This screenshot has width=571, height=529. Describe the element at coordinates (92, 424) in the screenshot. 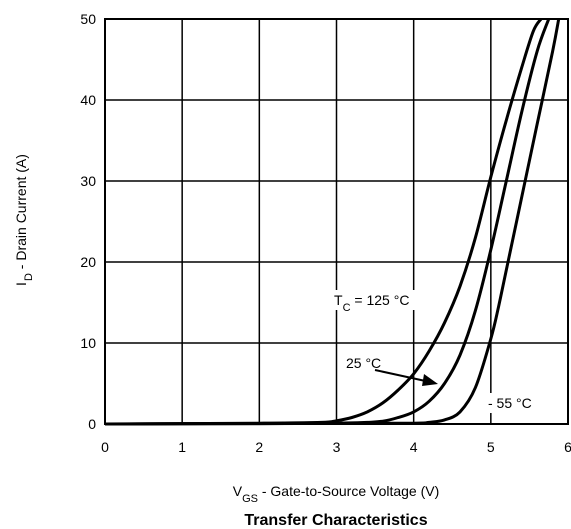

I see `y-tick-label: 0` at that location.